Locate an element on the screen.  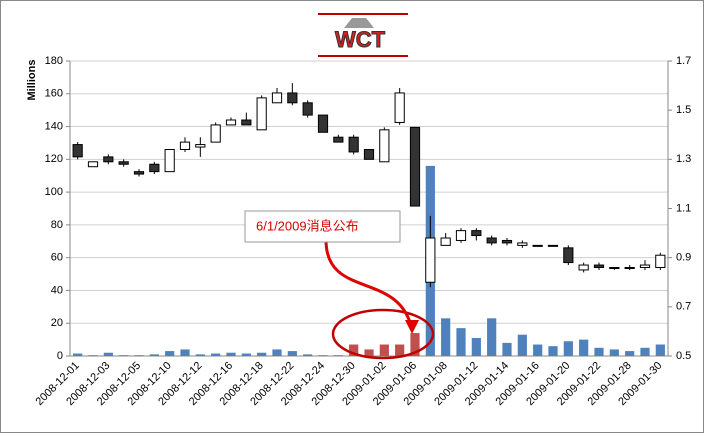
y-axis-label: Millions is located at coordinates (32, 80).